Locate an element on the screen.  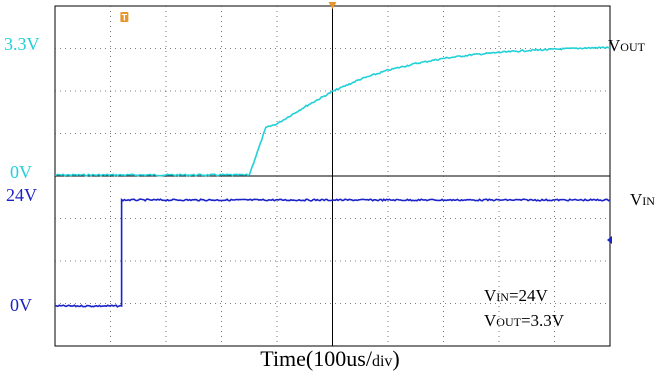
vout-side-label: VOUT is located at coordinates (626, 45).